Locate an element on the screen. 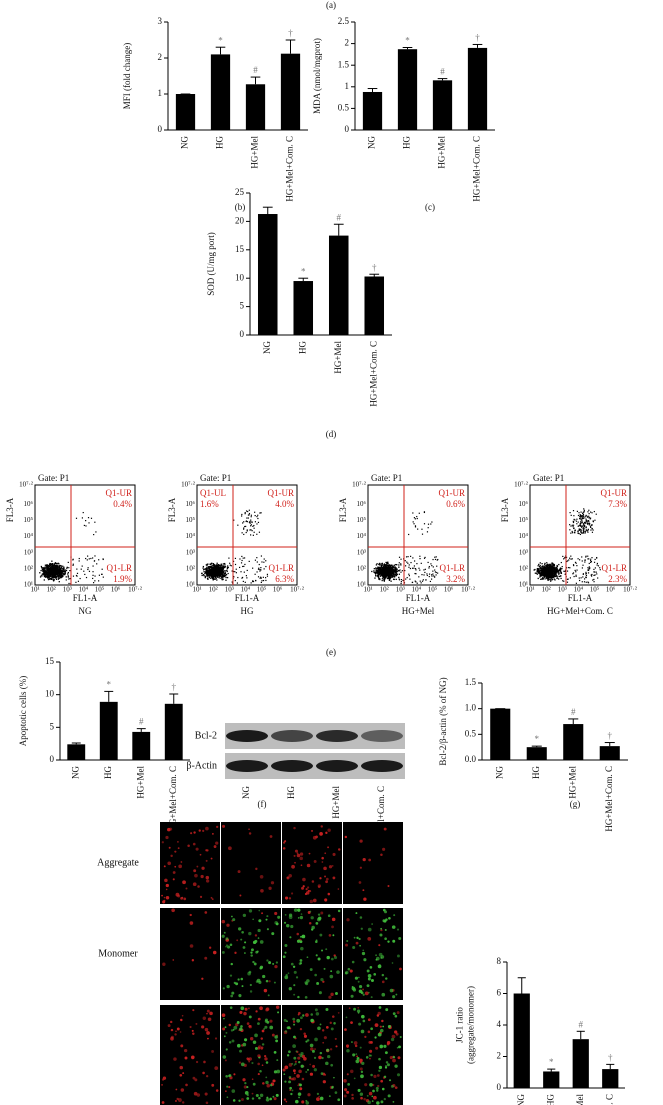 The height and width of the screenshot is (1105, 663). flow-y-tick: 10⁷·² is located at coordinates (359, 485).